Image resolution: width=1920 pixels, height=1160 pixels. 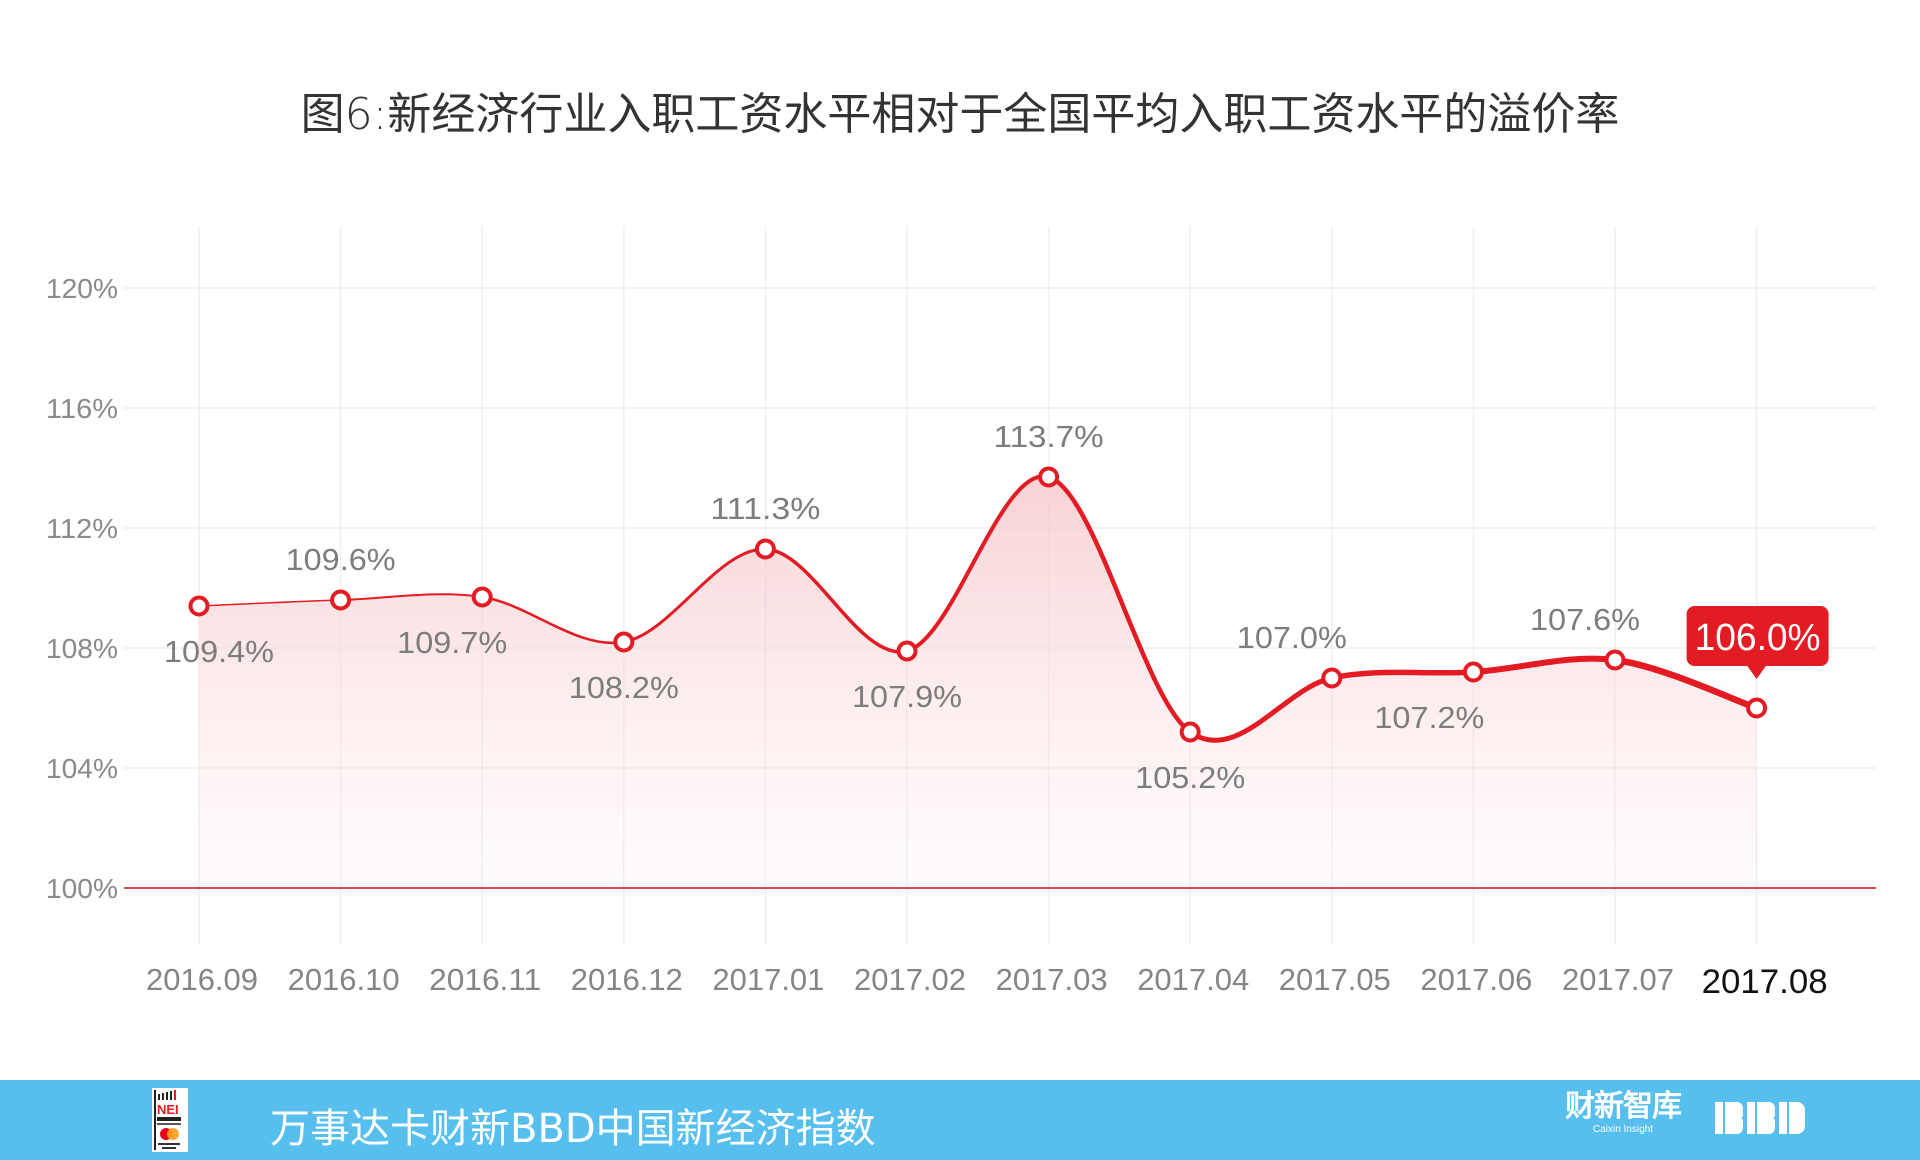 What do you see at coordinates (219, 651) in the screenshot?
I see `data-label: 109.4%` at bounding box center [219, 651].